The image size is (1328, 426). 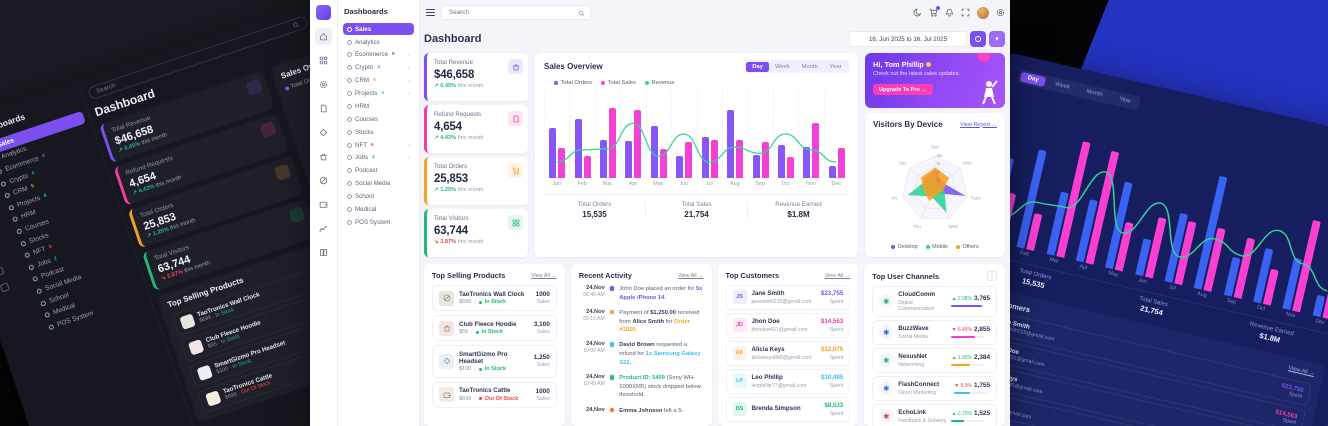 I want to click on sidebar-item-podcast: Podcast, so click(x=378, y=171).